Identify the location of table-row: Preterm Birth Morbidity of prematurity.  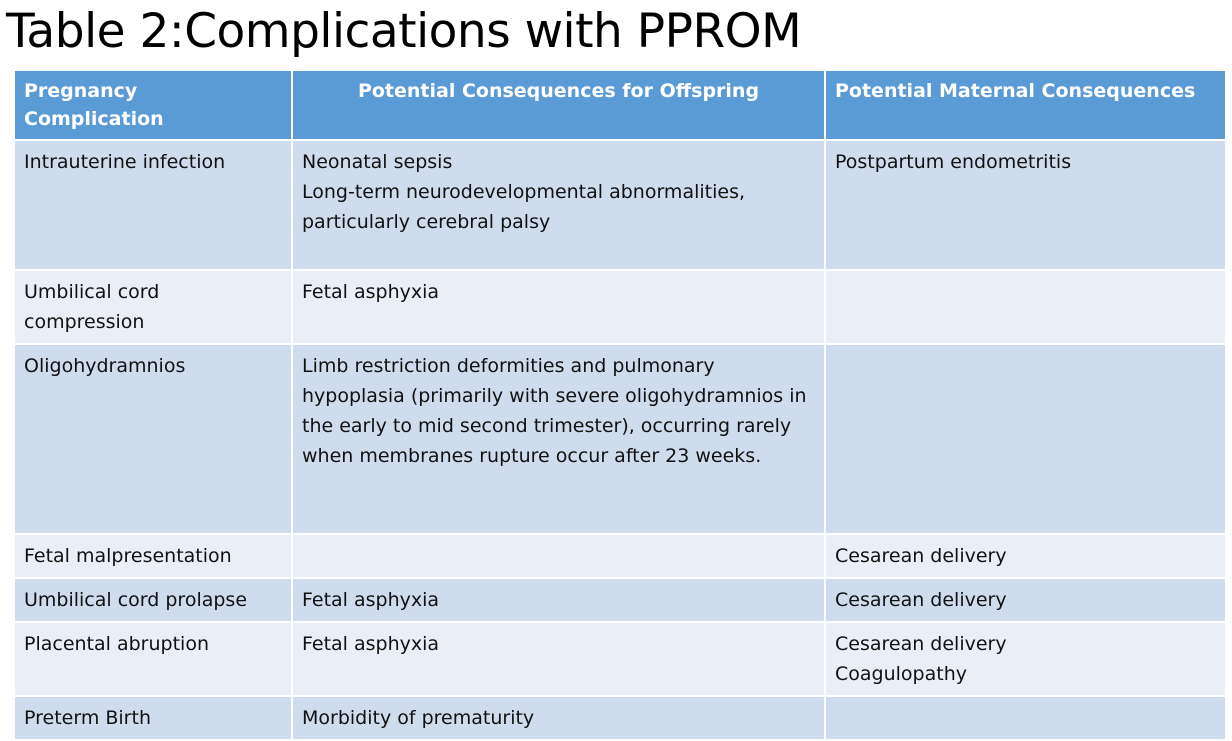
(620, 718).